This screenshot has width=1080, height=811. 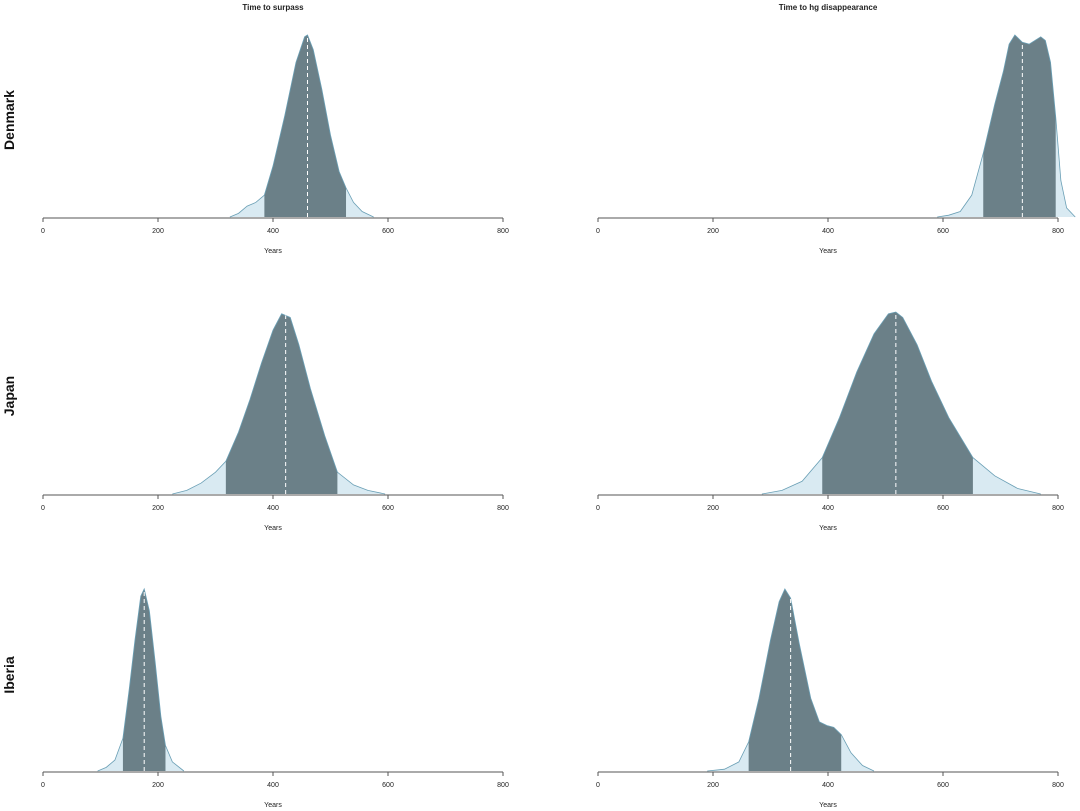 I want to click on column-title-1: Time to surpass, so click(x=273, y=7).